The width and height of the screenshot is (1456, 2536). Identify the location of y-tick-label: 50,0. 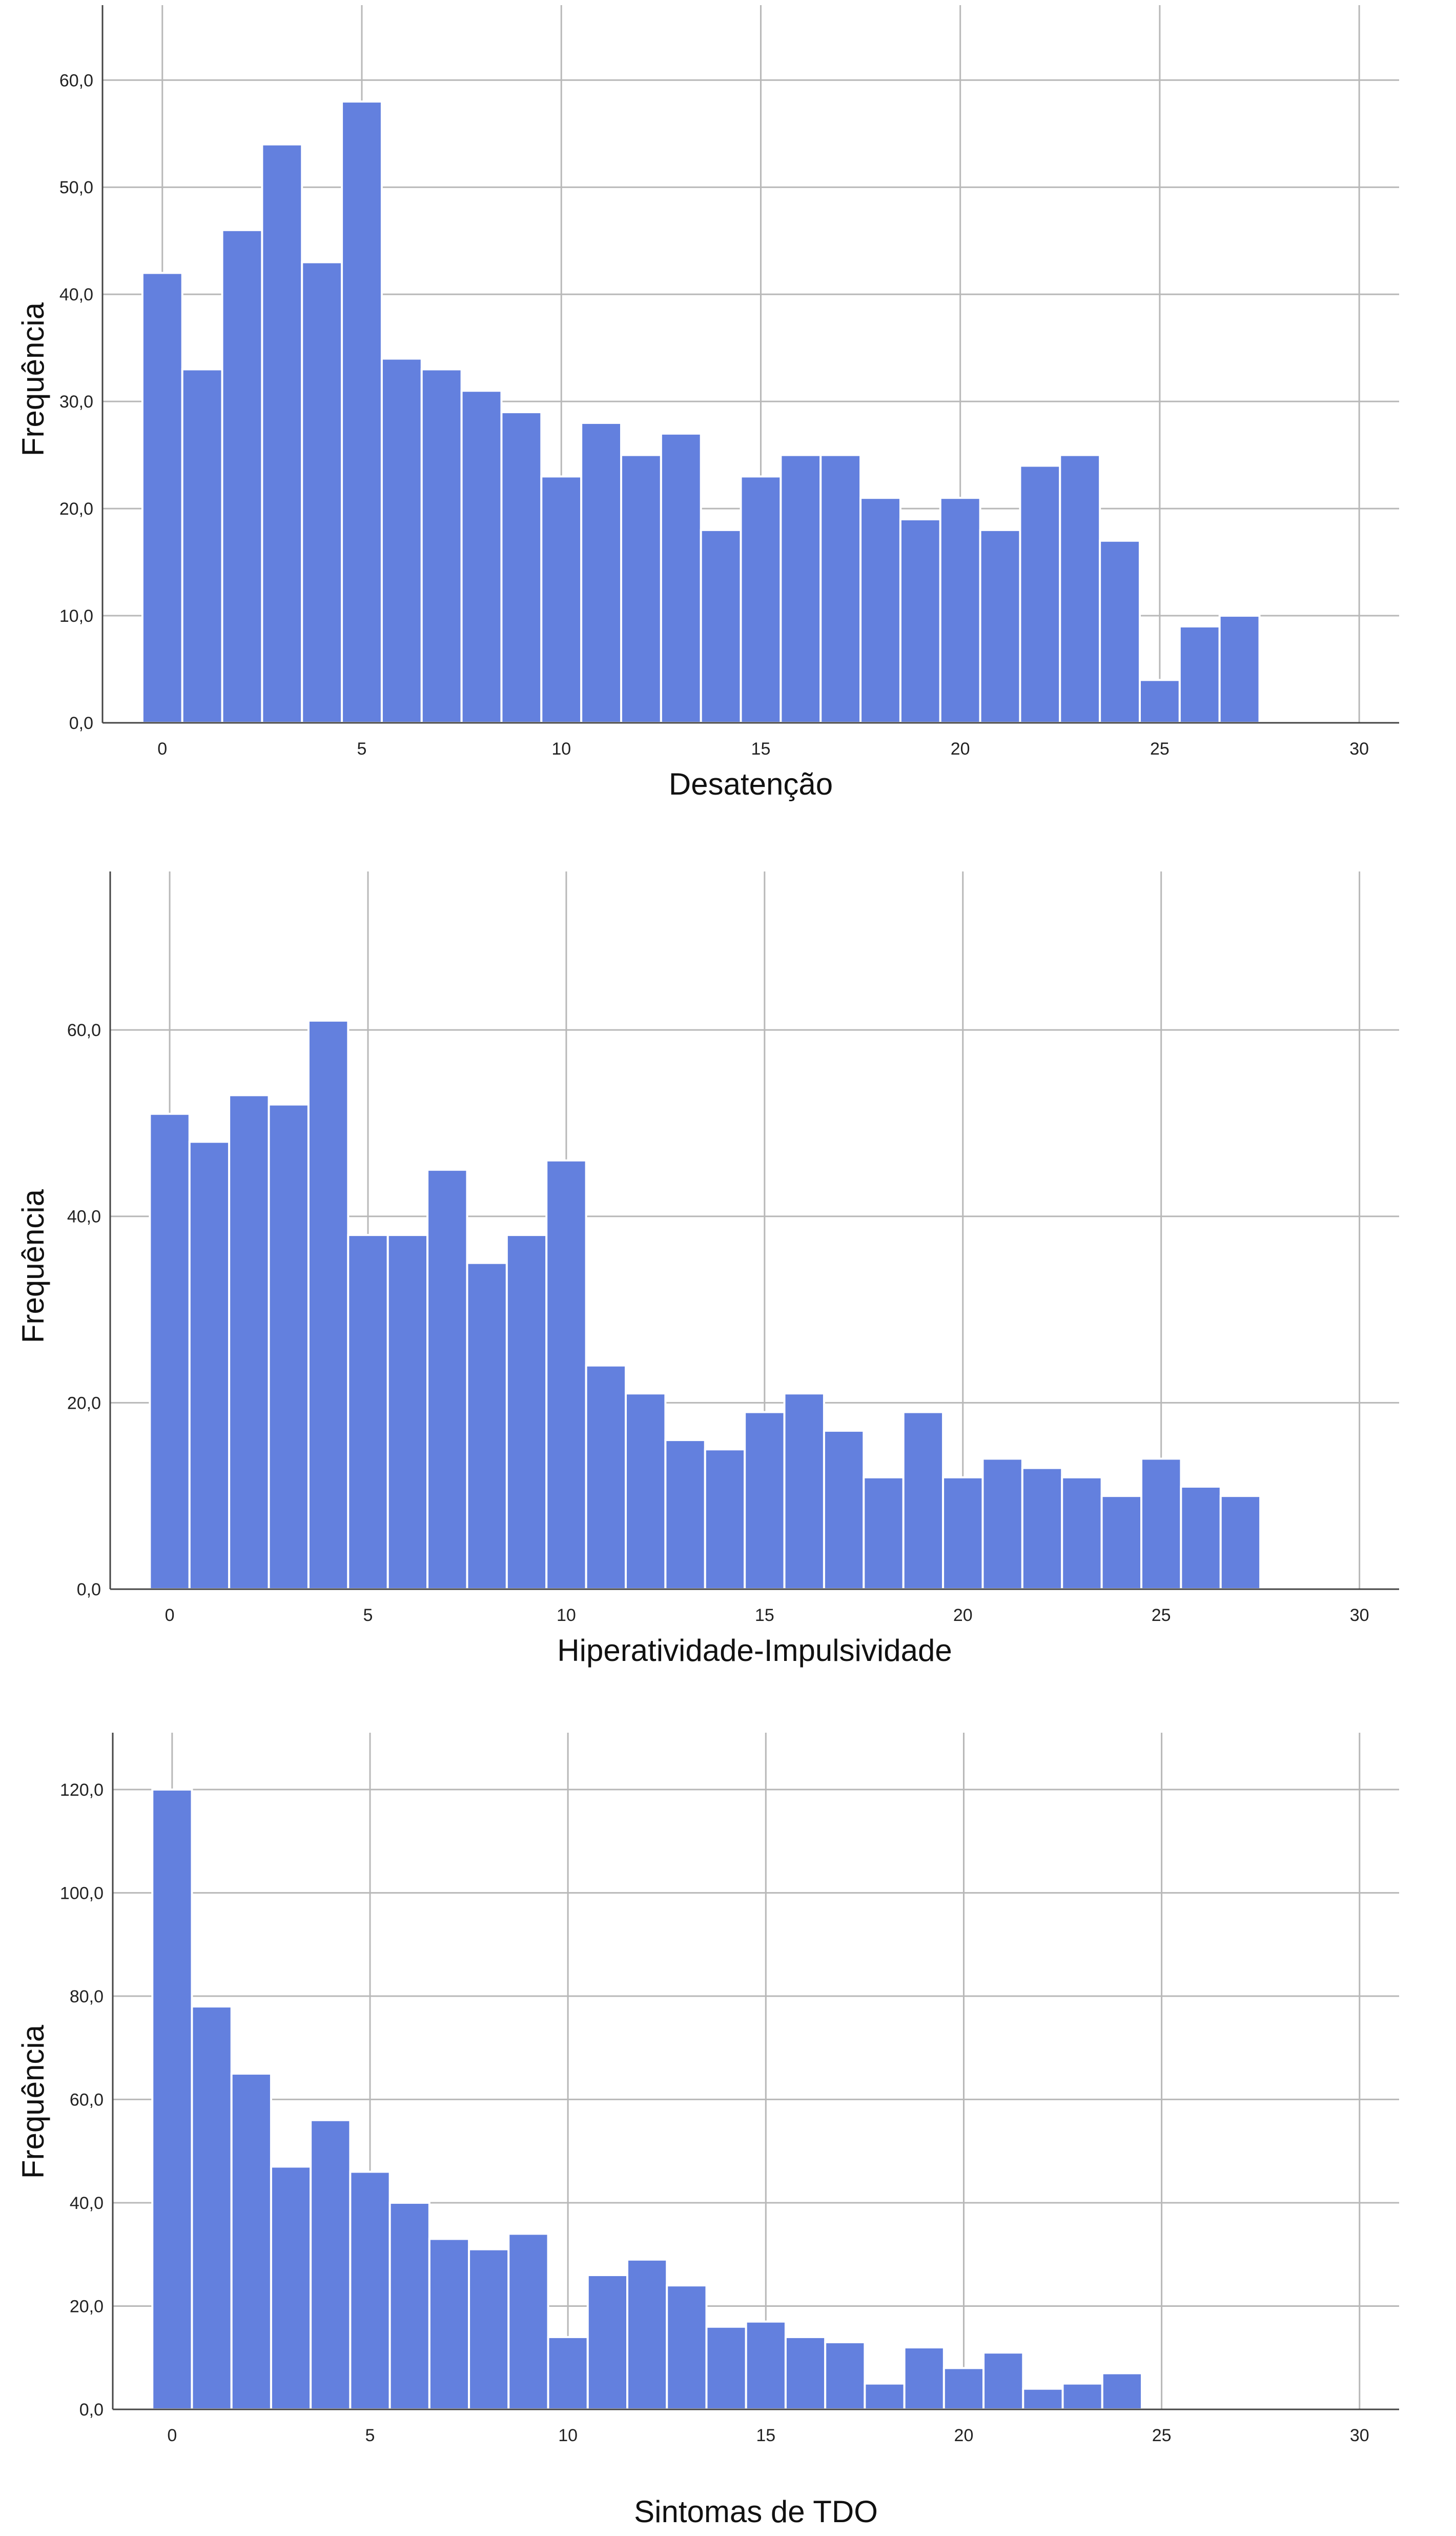
(76, 187).